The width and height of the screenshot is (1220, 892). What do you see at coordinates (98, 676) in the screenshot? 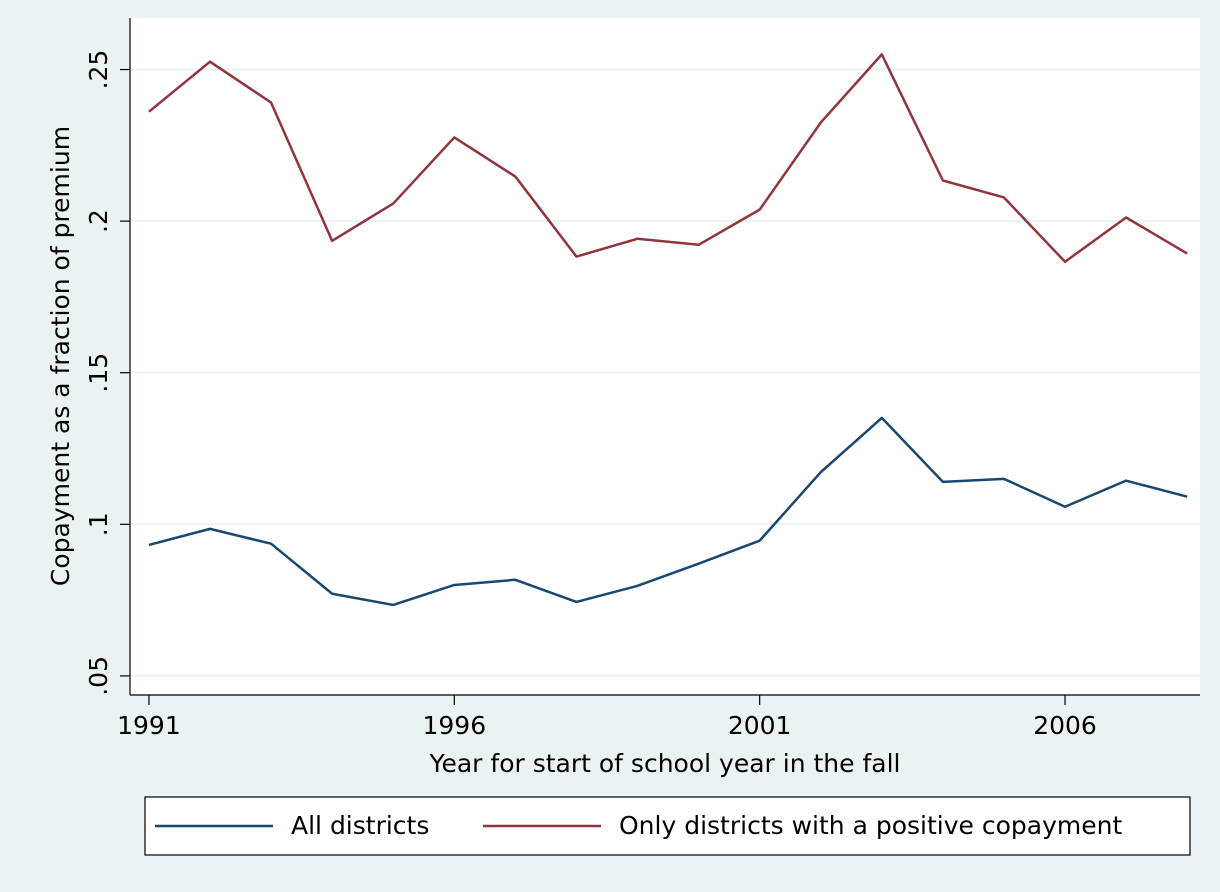
I see `y-tick-label: .05` at bounding box center [98, 676].